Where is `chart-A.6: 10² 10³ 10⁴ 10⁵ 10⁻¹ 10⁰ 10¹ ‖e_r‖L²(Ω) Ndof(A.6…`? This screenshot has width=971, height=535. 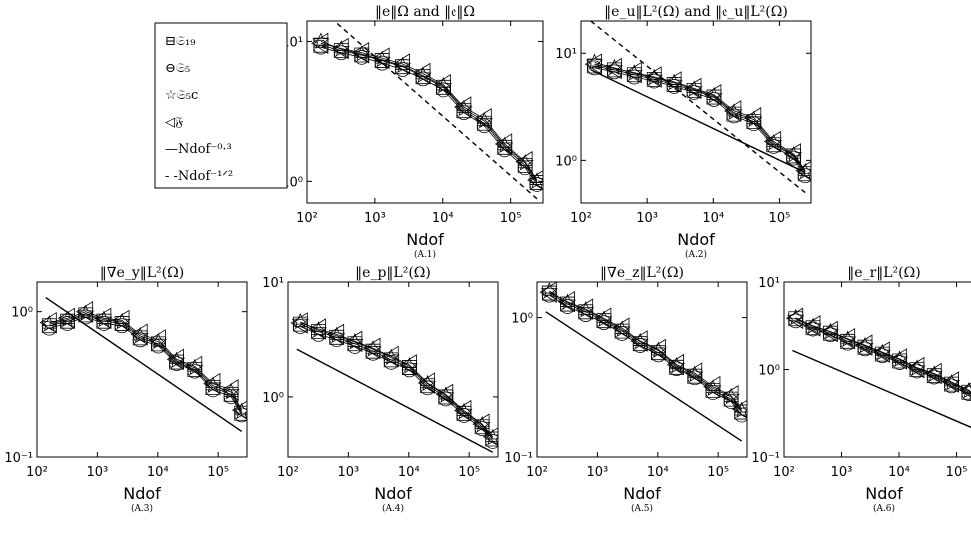 chart-A.6: 10² 10³ 10⁴ 10⁵ 10⁻¹ 10⁰ 10¹ ‖e_r‖L²(Ω) Ndof(A.6… is located at coordinates (861, 389).